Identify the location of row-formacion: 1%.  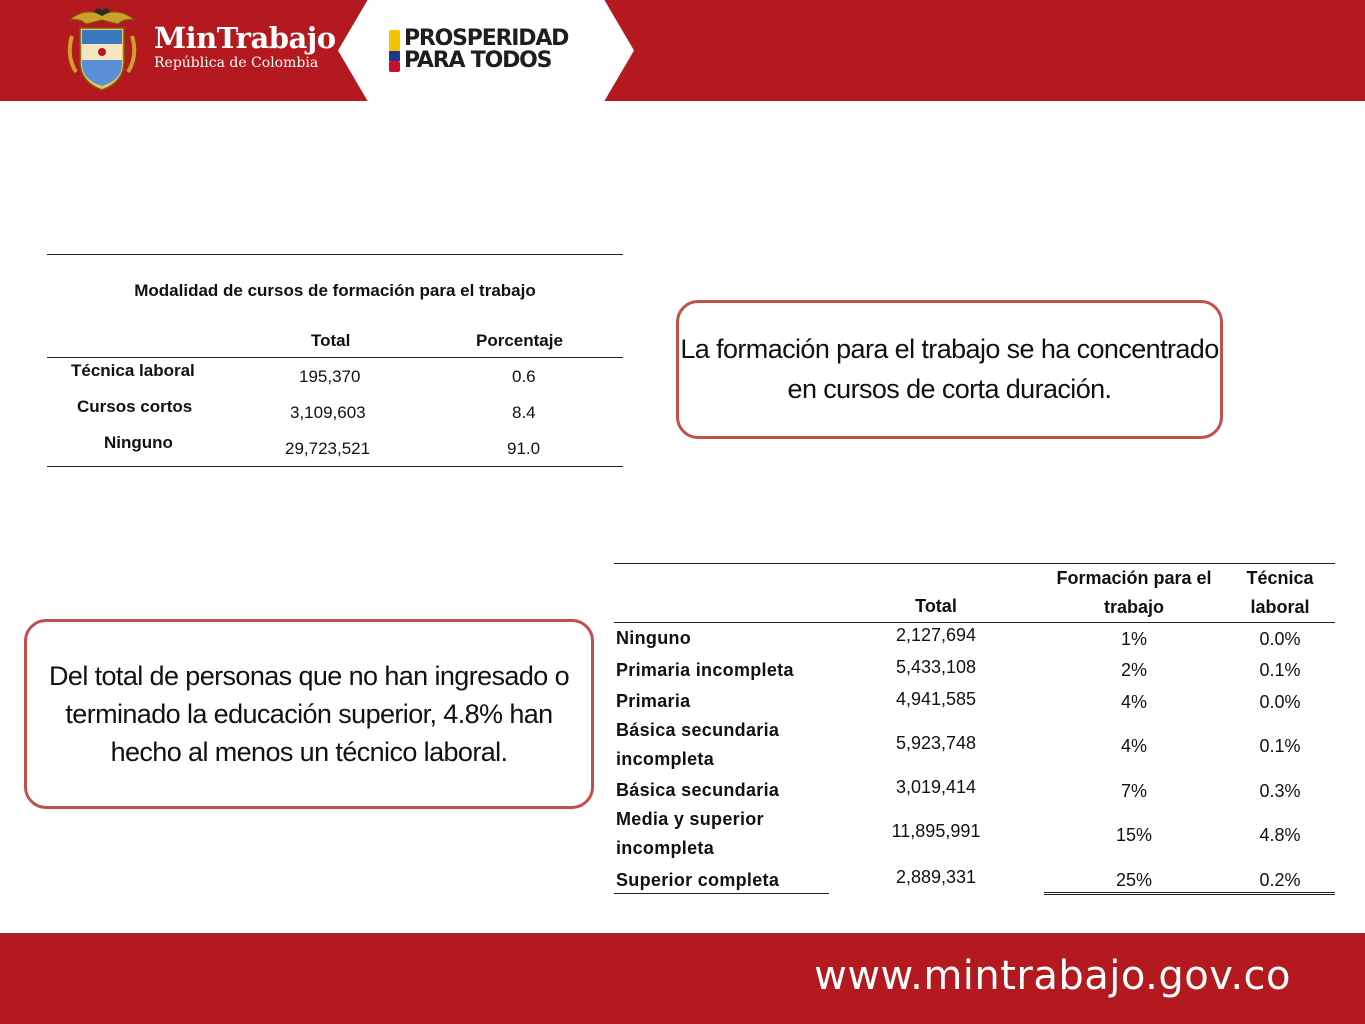
(1133, 639).